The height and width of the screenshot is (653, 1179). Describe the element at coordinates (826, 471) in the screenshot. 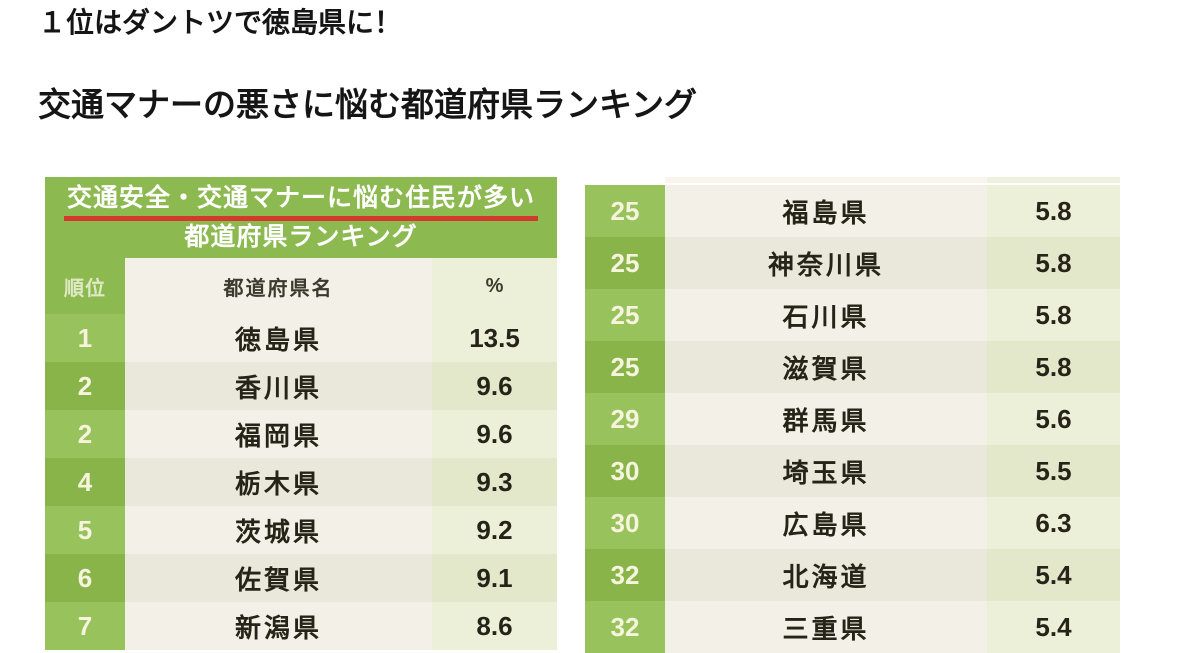

I see `cell-prefecture: 埼玉県` at that location.